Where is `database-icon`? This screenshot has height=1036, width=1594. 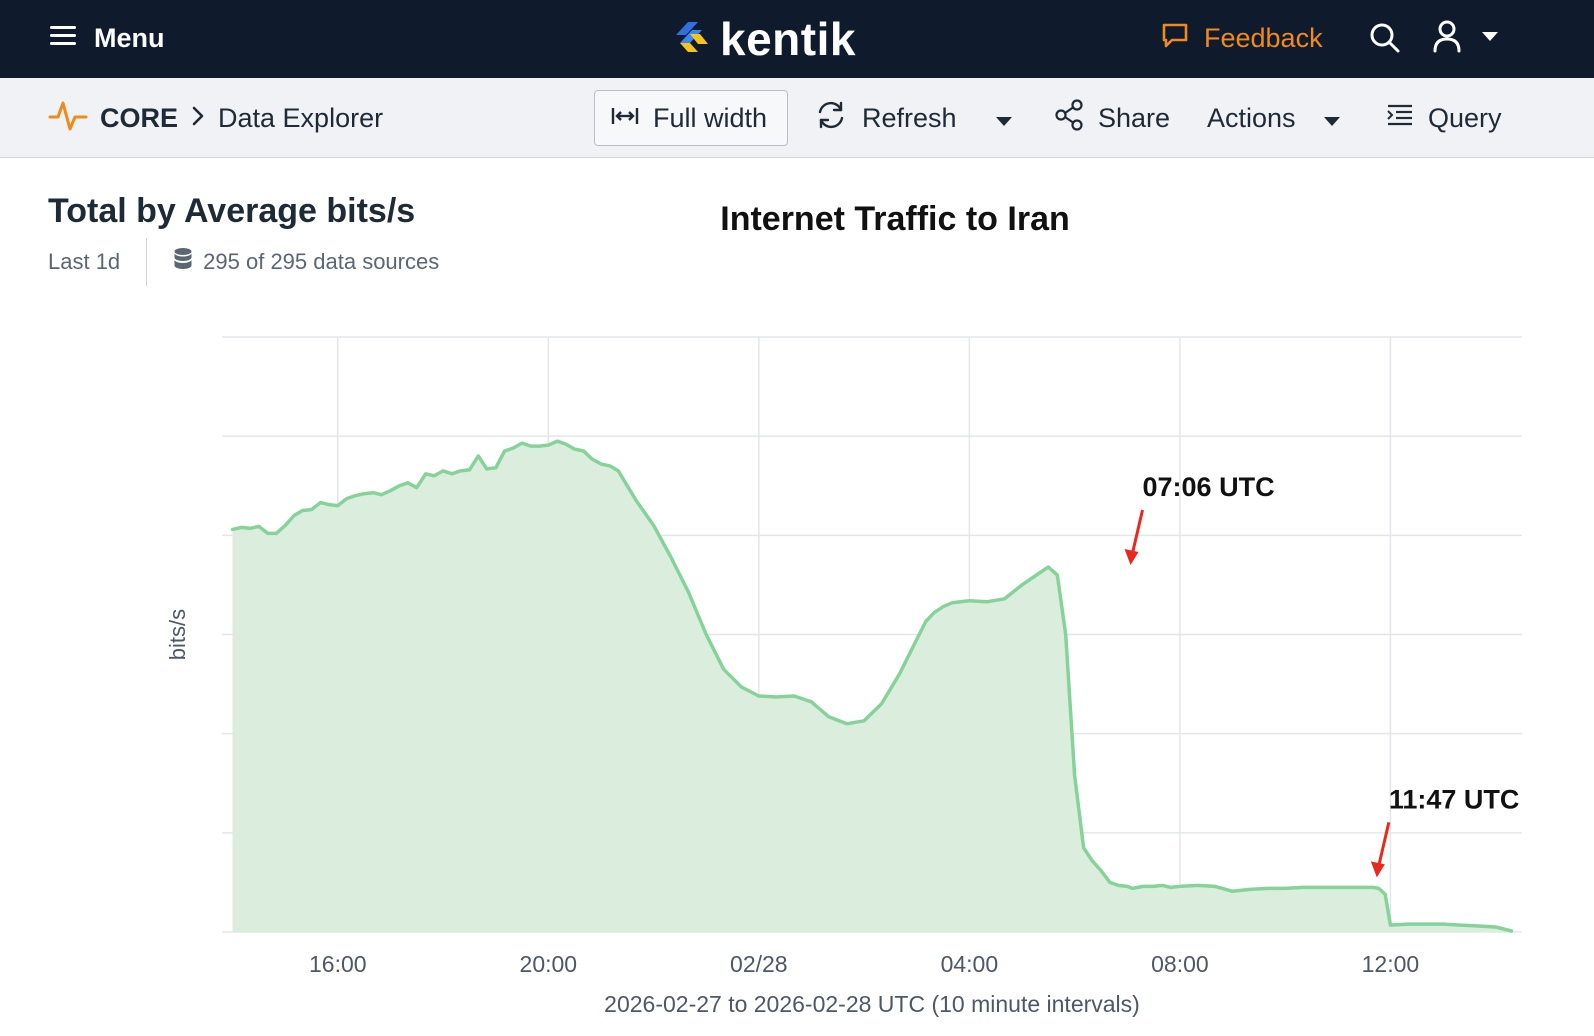
database-icon is located at coordinates (183, 262).